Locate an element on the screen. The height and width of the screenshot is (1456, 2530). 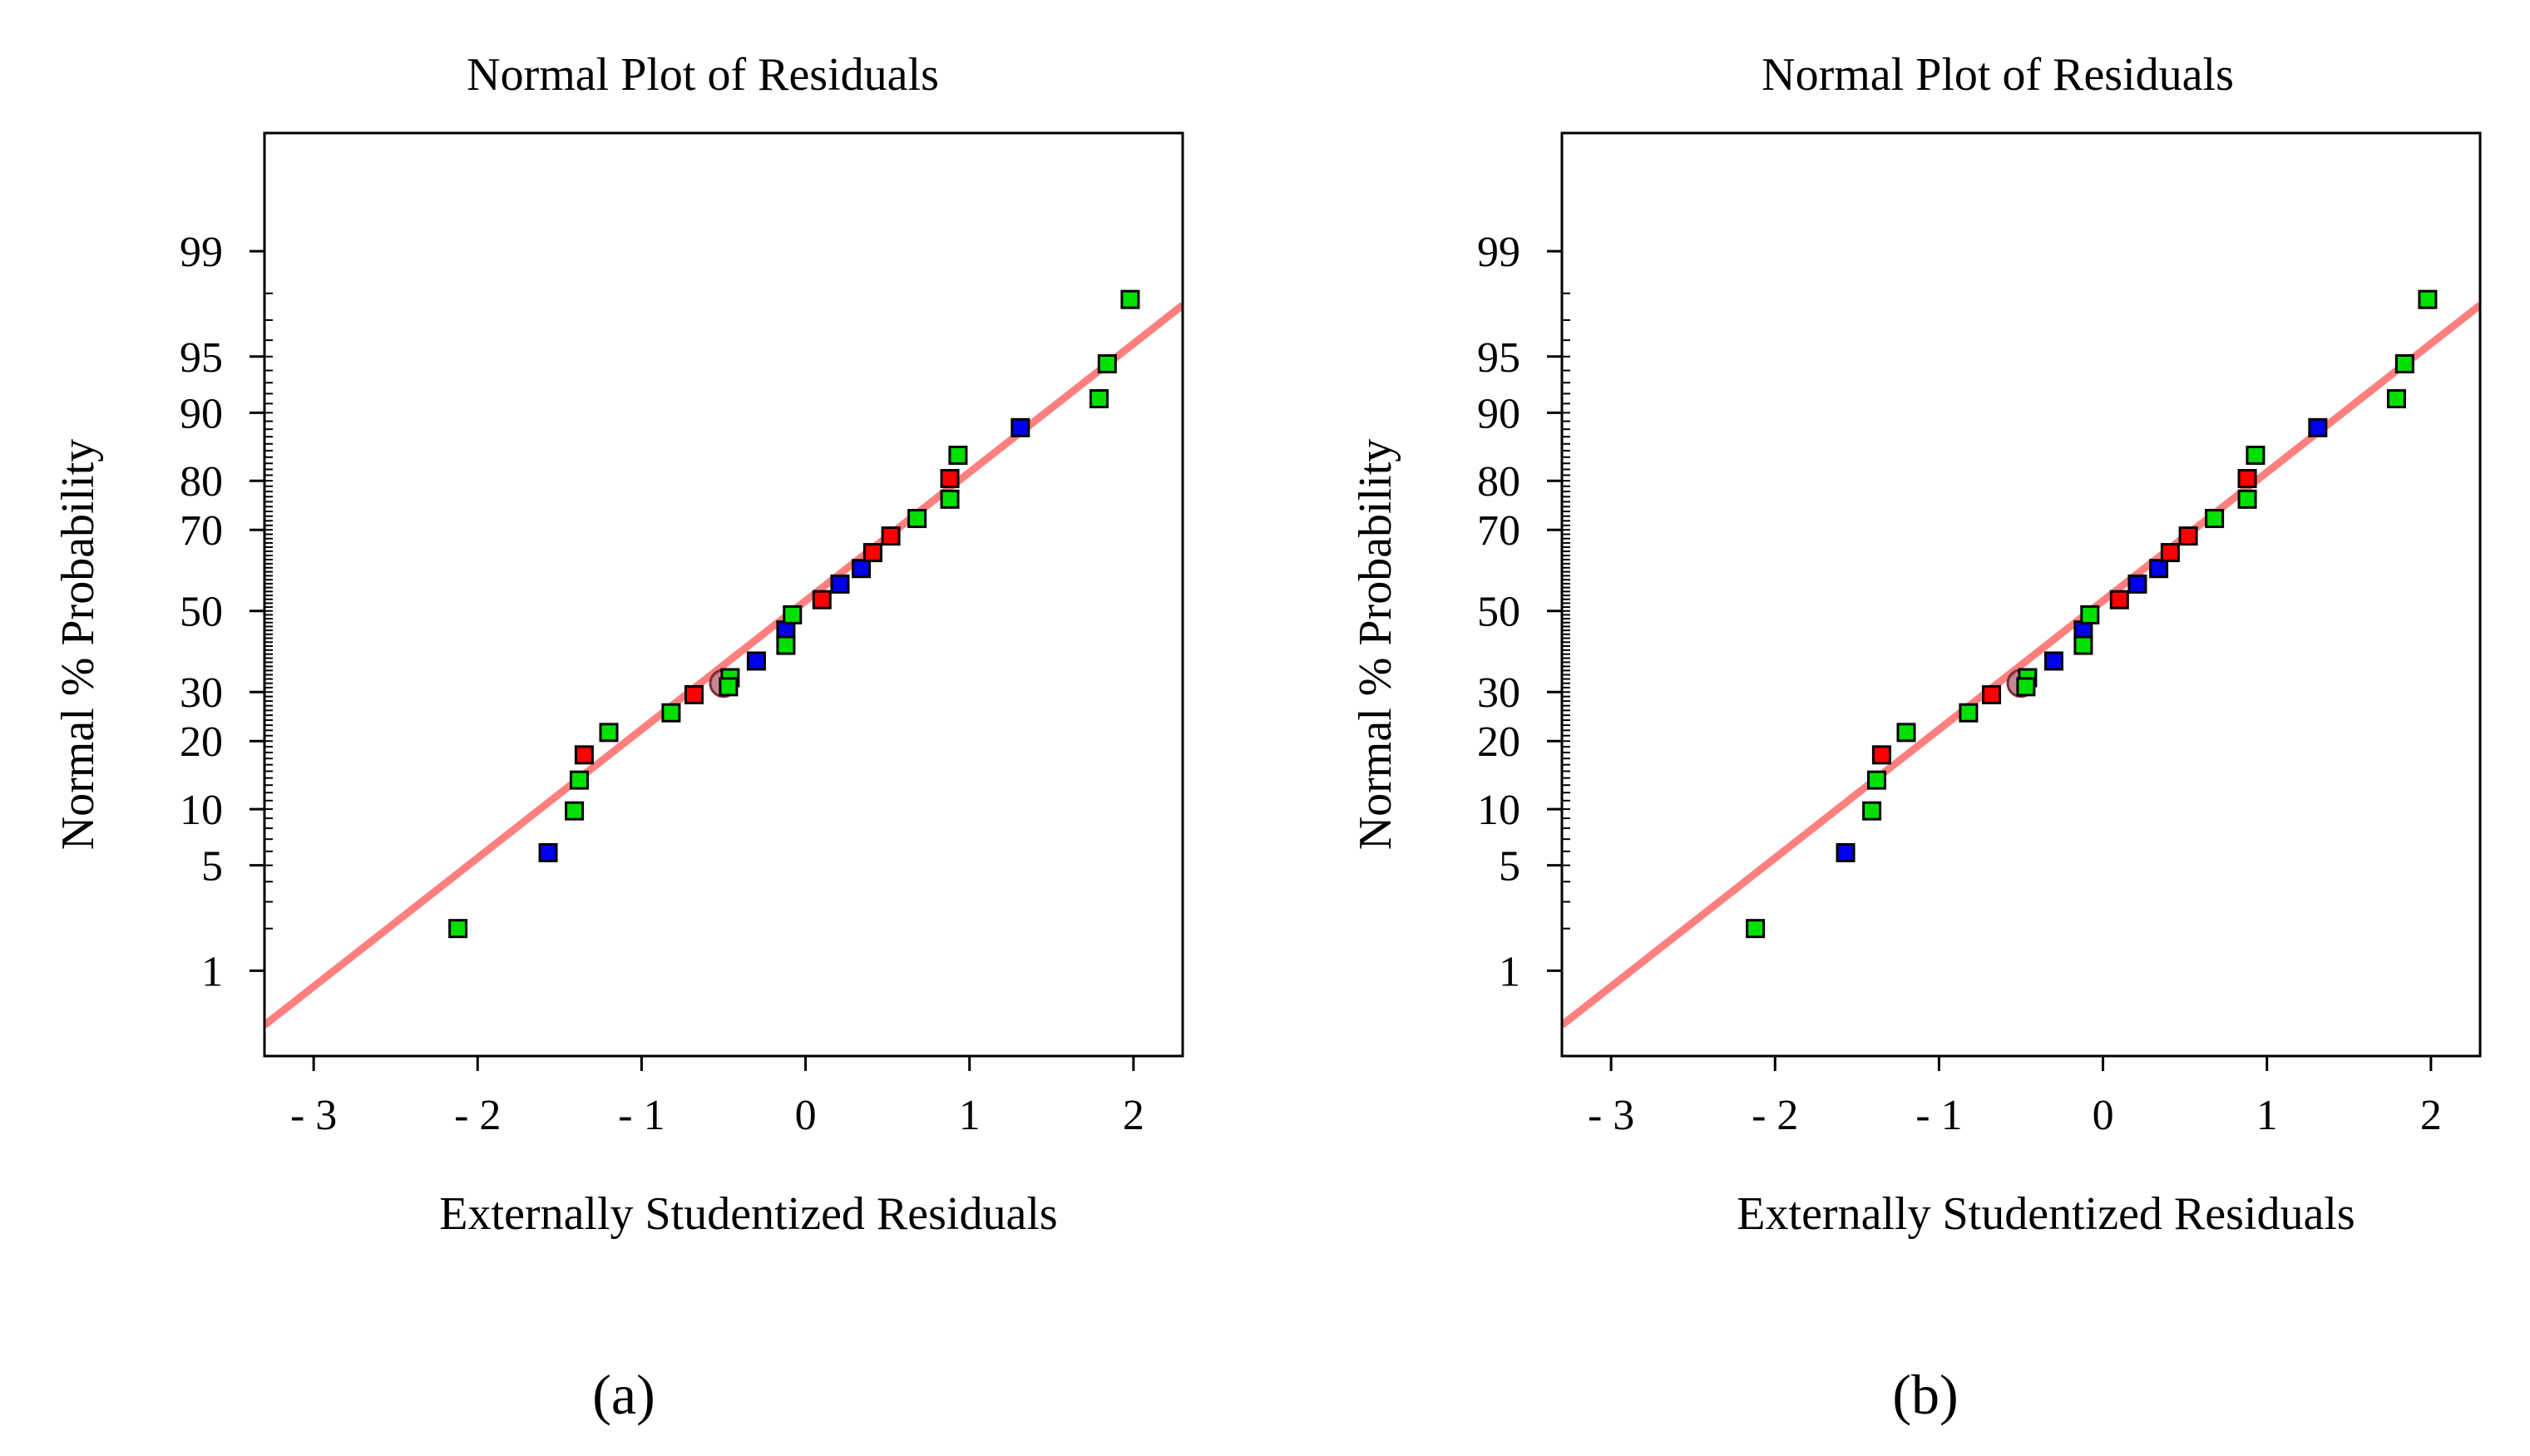
panel-caption: (a) is located at coordinates (623, 1394).